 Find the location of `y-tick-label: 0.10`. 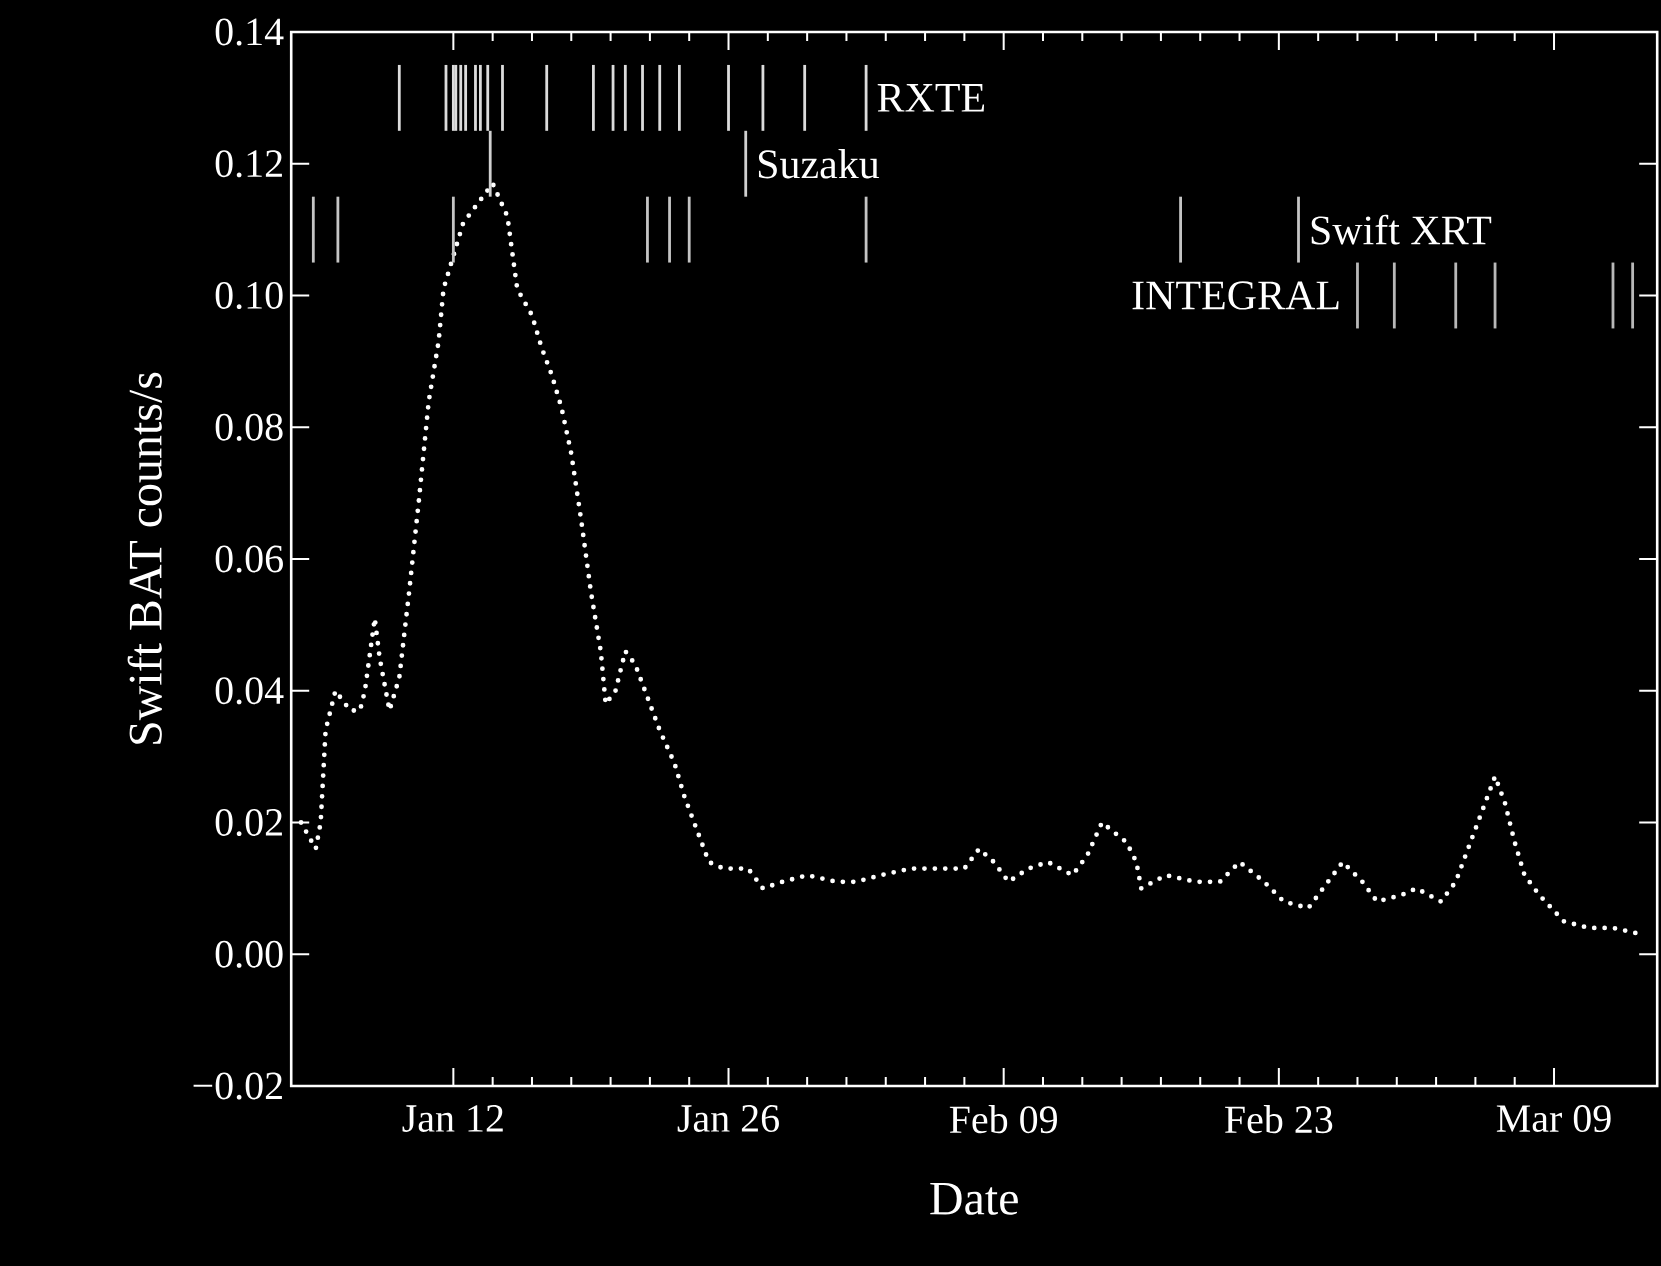

y-tick-label: 0.10 is located at coordinates (249, 295).